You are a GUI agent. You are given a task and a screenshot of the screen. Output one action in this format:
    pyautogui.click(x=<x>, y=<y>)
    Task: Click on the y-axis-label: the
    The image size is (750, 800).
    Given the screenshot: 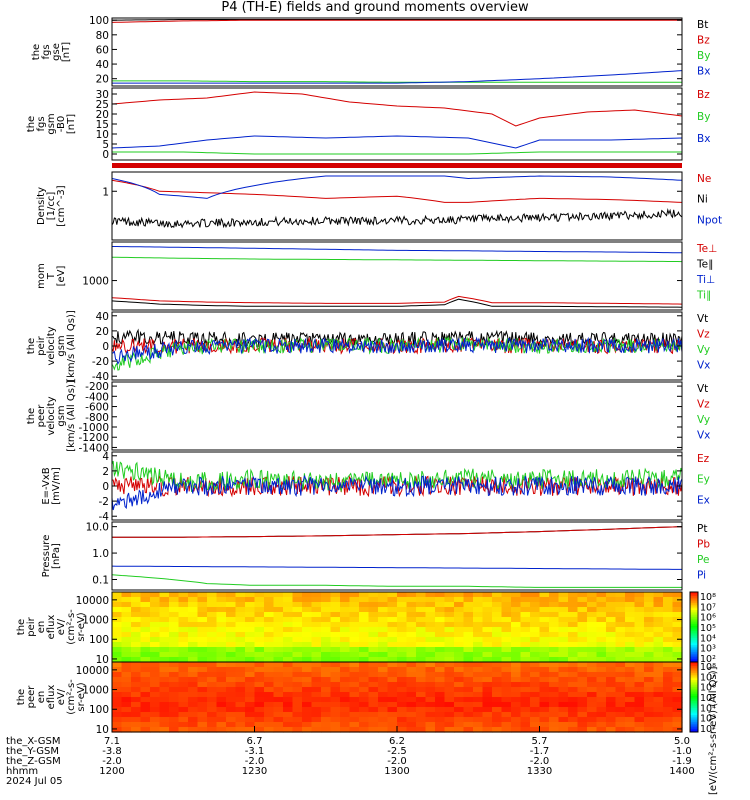 What is the action you would take?
    pyautogui.click(x=21, y=697)
    